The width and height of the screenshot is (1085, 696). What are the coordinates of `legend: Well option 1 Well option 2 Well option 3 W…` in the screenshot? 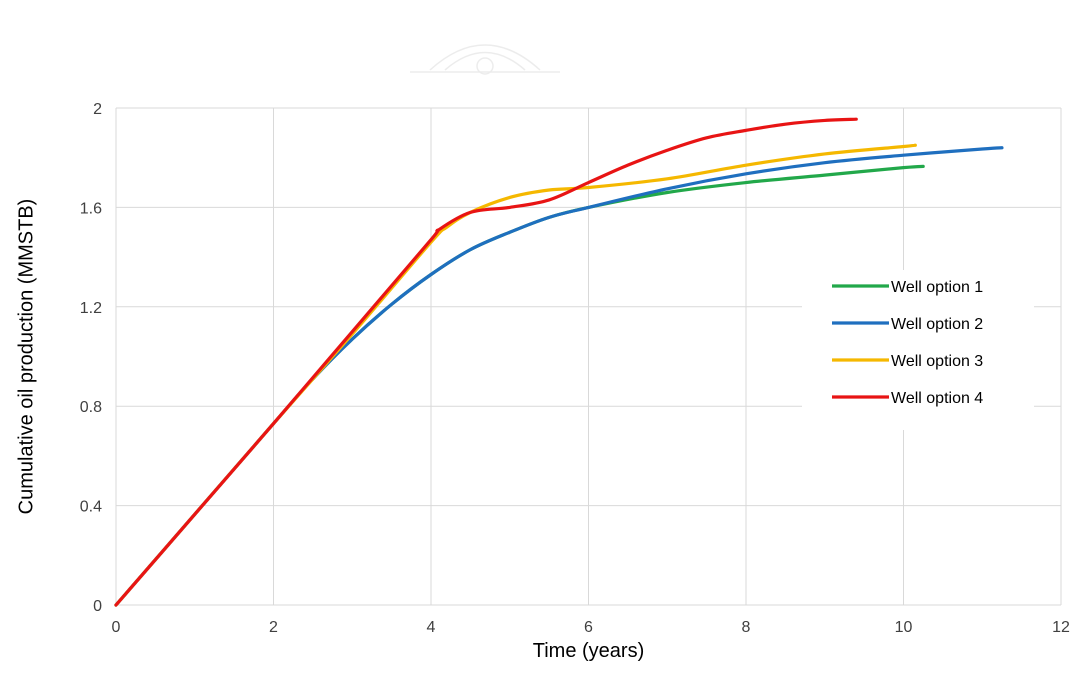 It's located at (918, 350).